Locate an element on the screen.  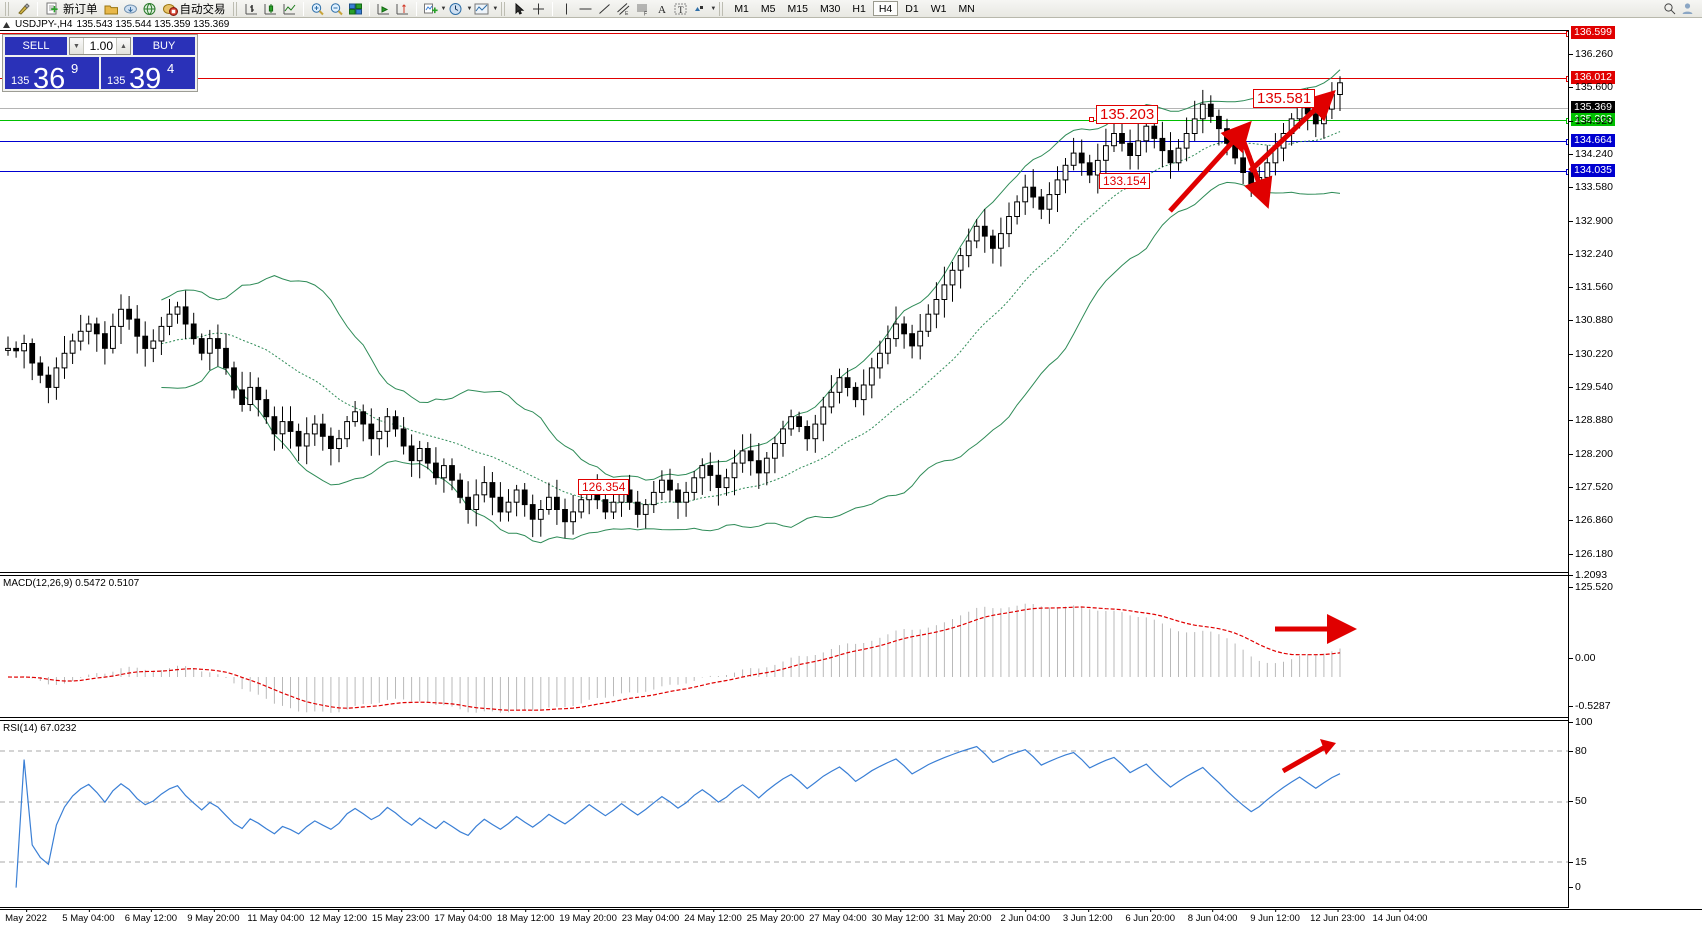
macd-pane: MACD(12,26,9) 0.5472 0.5107 is located at coordinates (784, 646).